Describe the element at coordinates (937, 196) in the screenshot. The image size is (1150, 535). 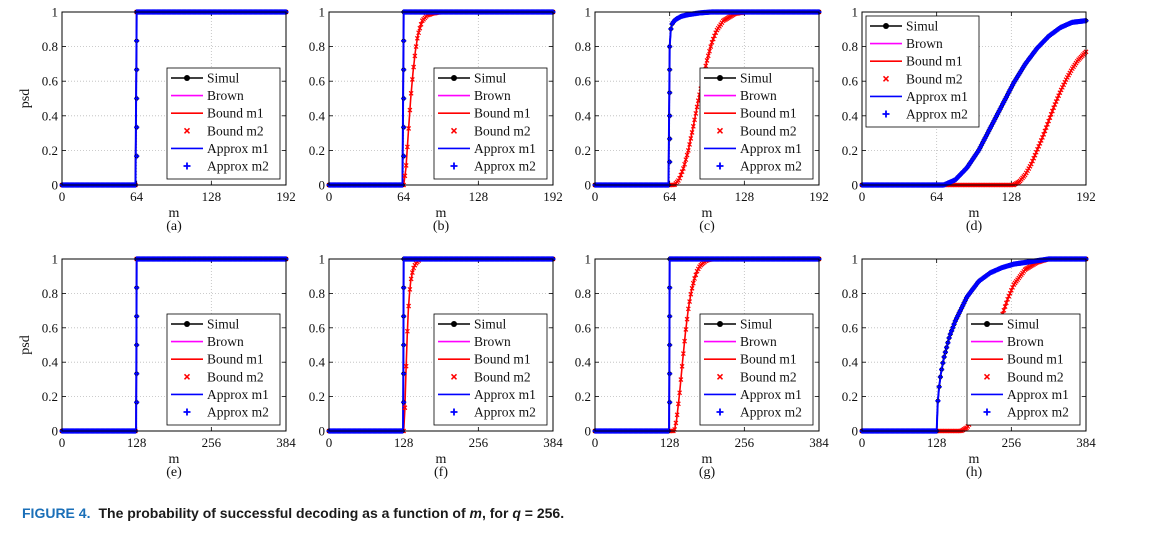
I see `x-tick-label: 64` at that location.